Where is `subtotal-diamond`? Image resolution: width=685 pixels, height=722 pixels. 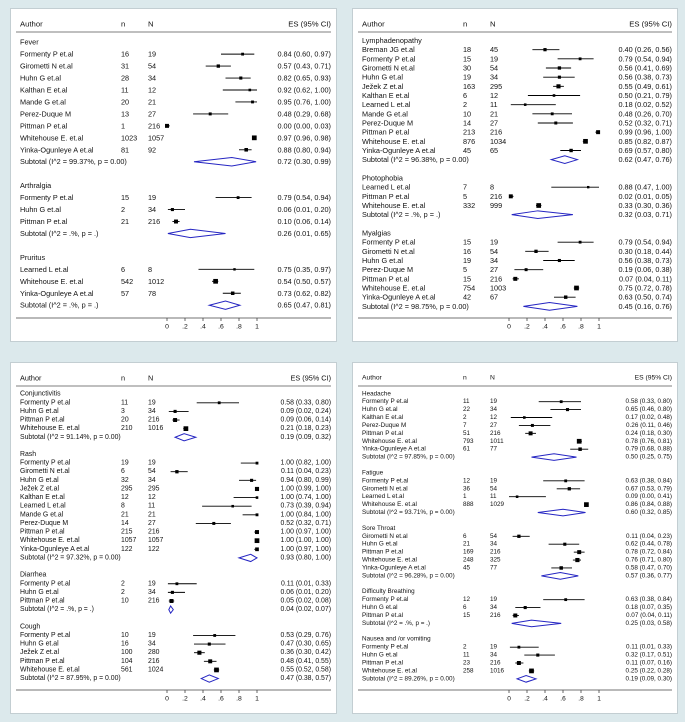 subtotal-diamond is located at coordinates (560, 576).